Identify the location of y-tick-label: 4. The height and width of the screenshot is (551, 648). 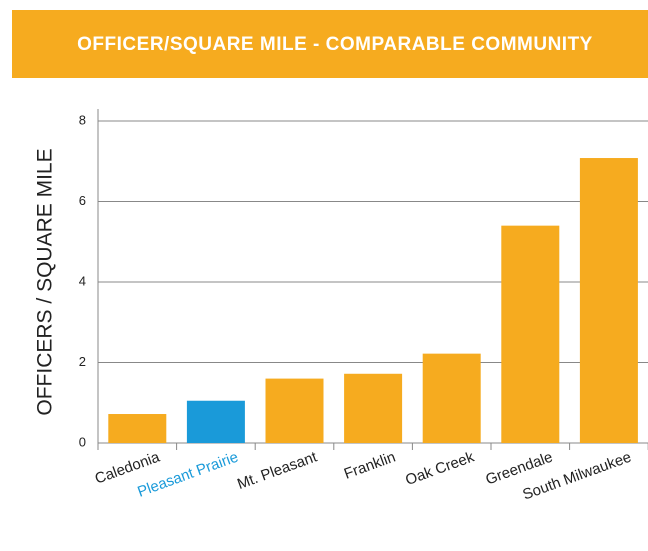
(82, 280).